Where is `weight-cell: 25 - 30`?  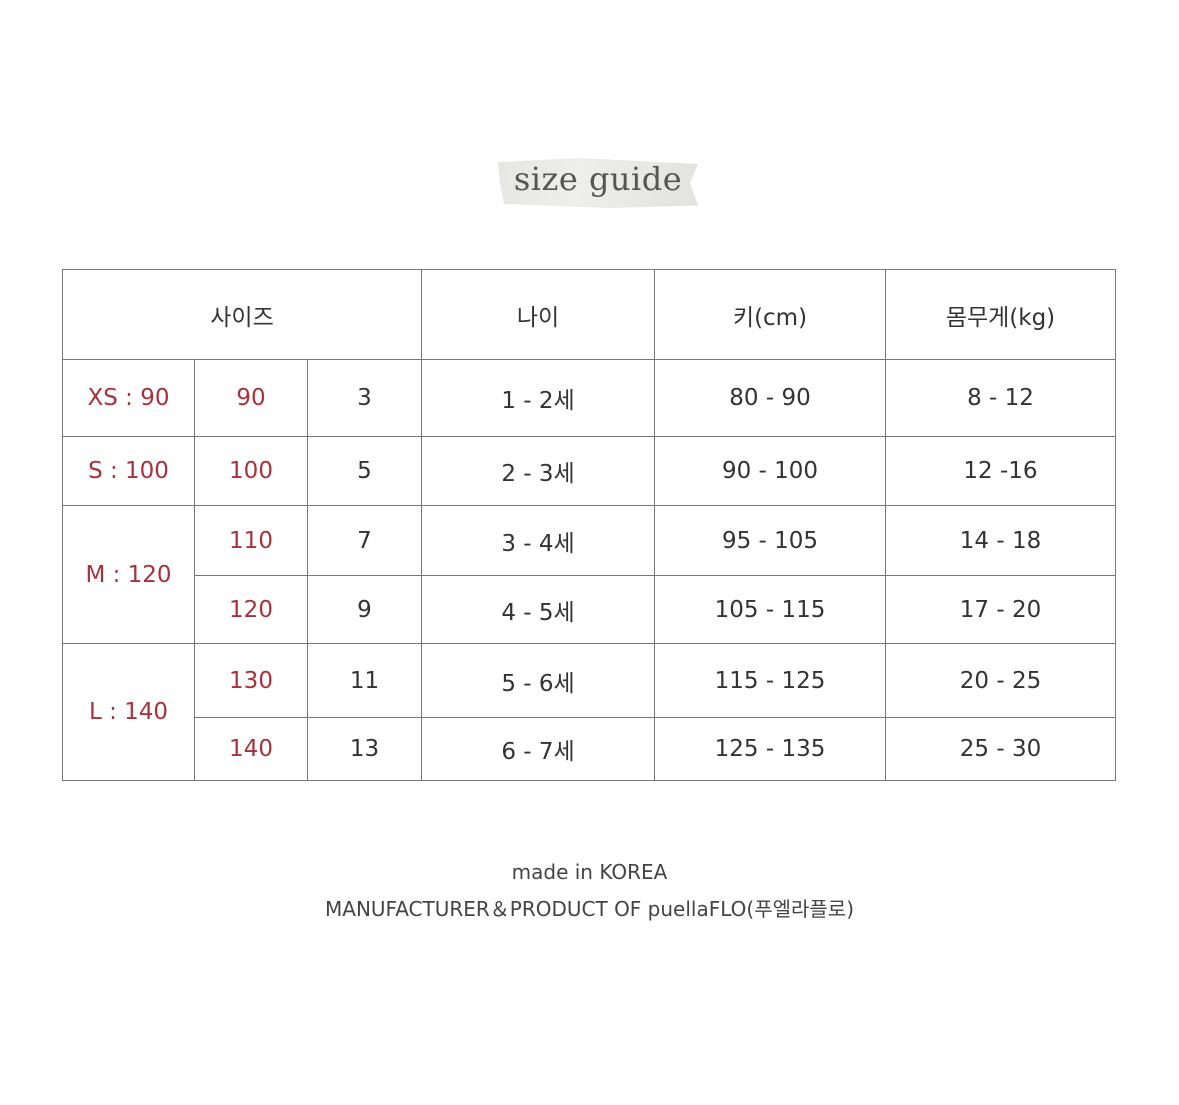 weight-cell: 25 - 30 is located at coordinates (1000, 749).